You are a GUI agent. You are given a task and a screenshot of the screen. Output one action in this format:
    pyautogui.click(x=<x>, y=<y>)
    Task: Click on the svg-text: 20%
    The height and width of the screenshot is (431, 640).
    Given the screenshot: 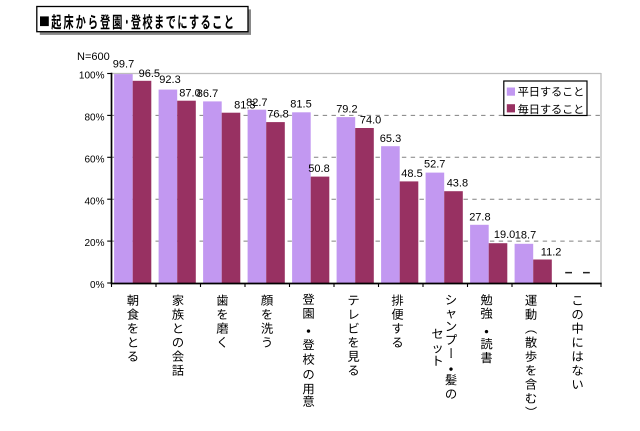 What is the action you would take?
    pyautogui.click(x=94, y=243)
    